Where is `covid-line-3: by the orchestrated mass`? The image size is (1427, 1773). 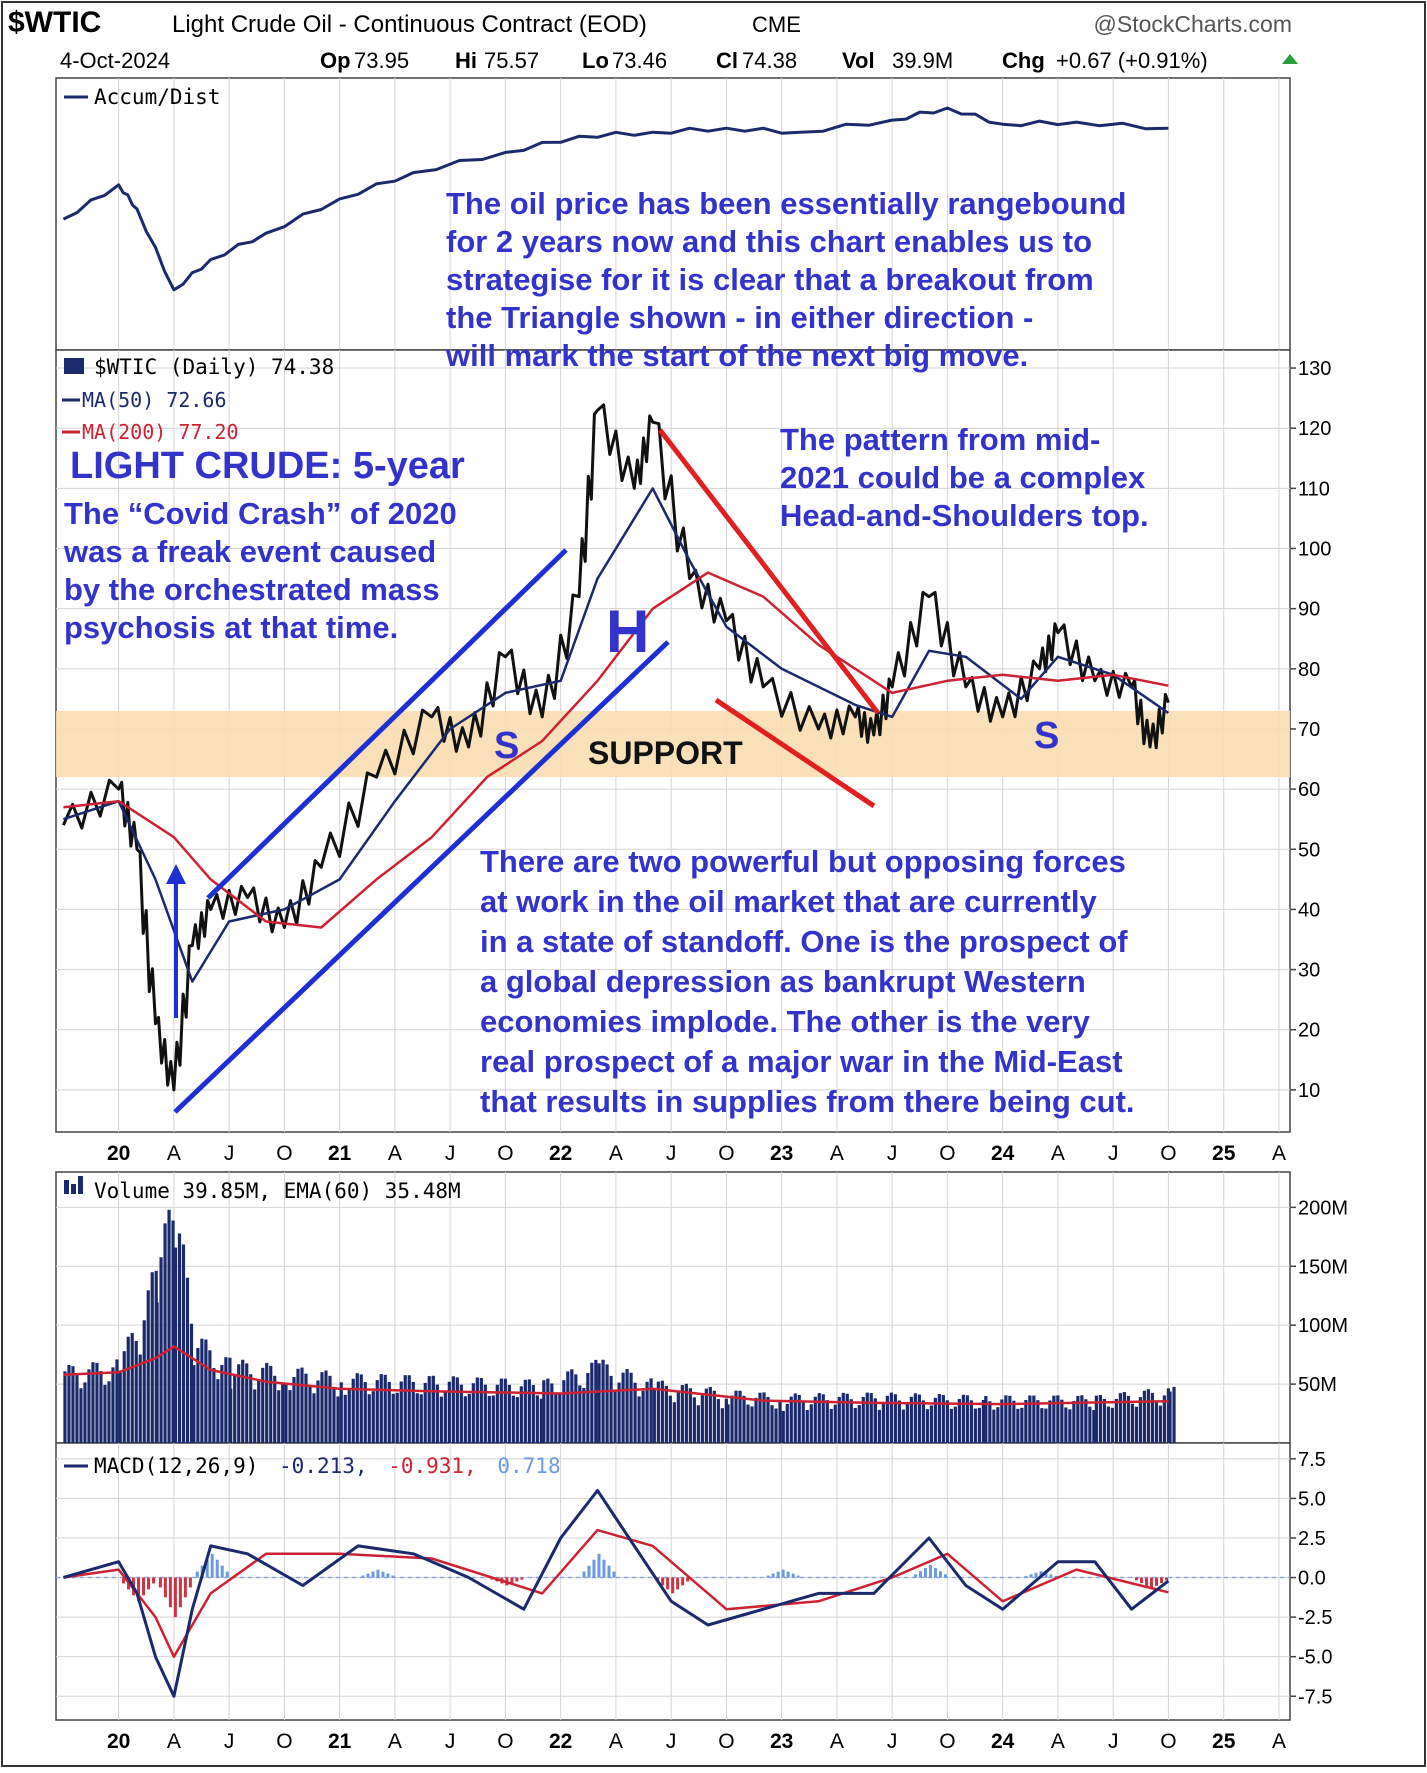
covid-line-3: by the orchestrated mass is located at coordinates (252, 589).